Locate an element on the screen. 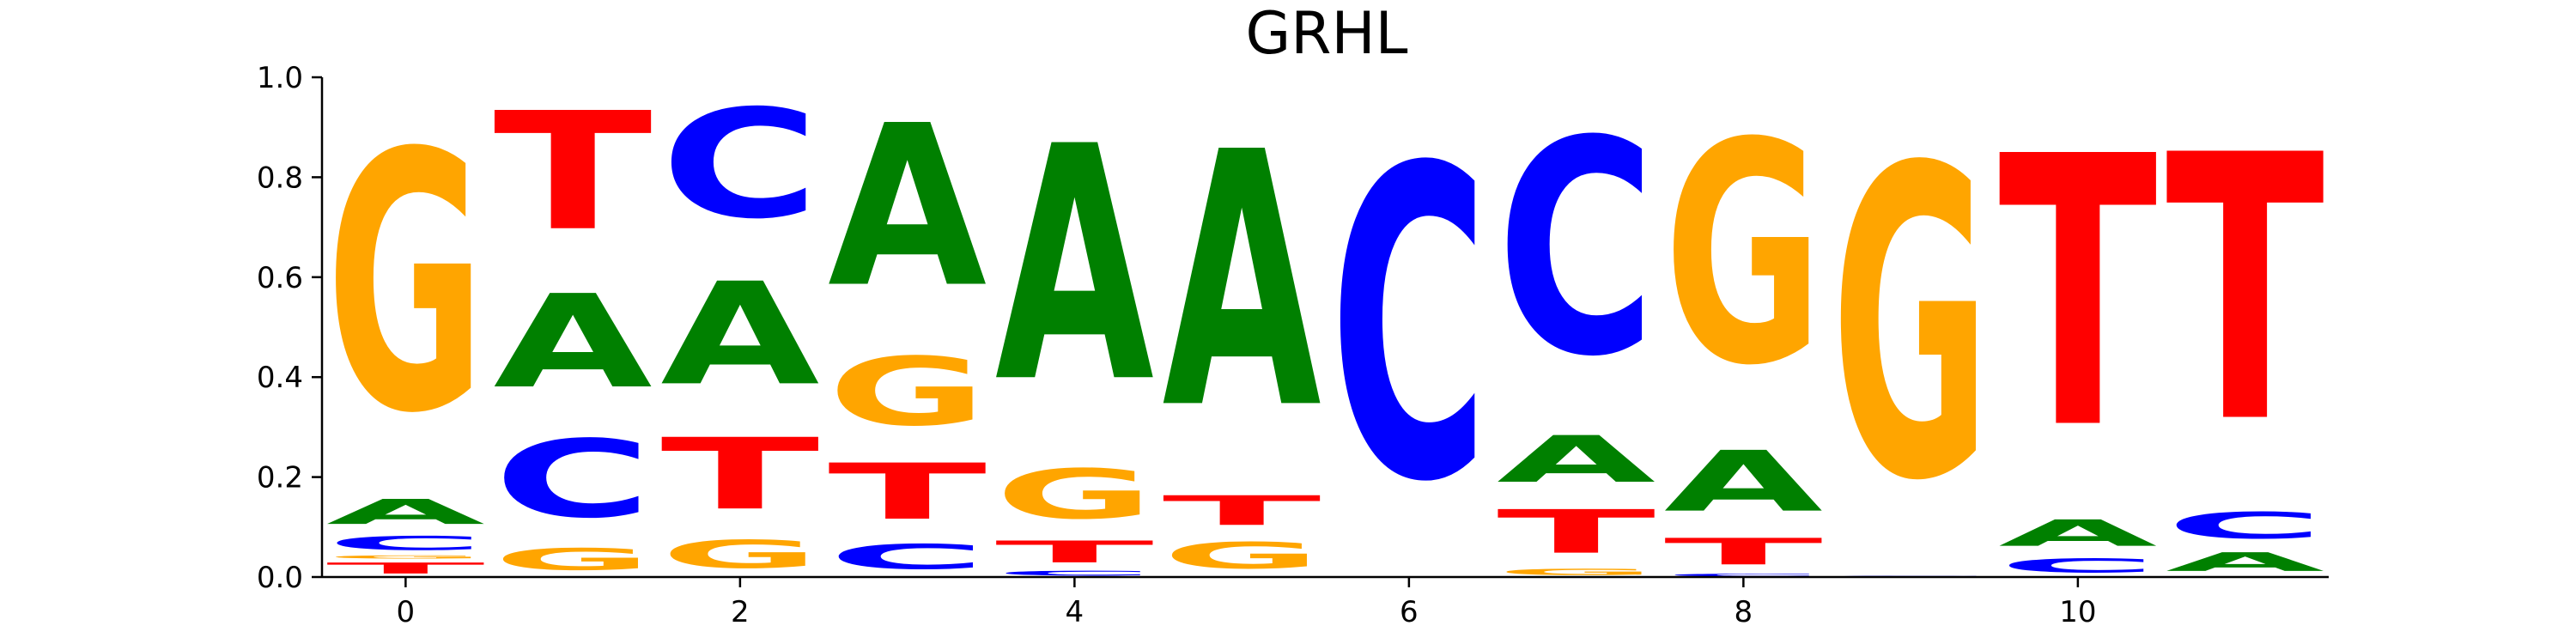 Image resolution: width=2576 pixels, height=644 pixels. chart-title: GRHL is located at coordinates (1327, 34).